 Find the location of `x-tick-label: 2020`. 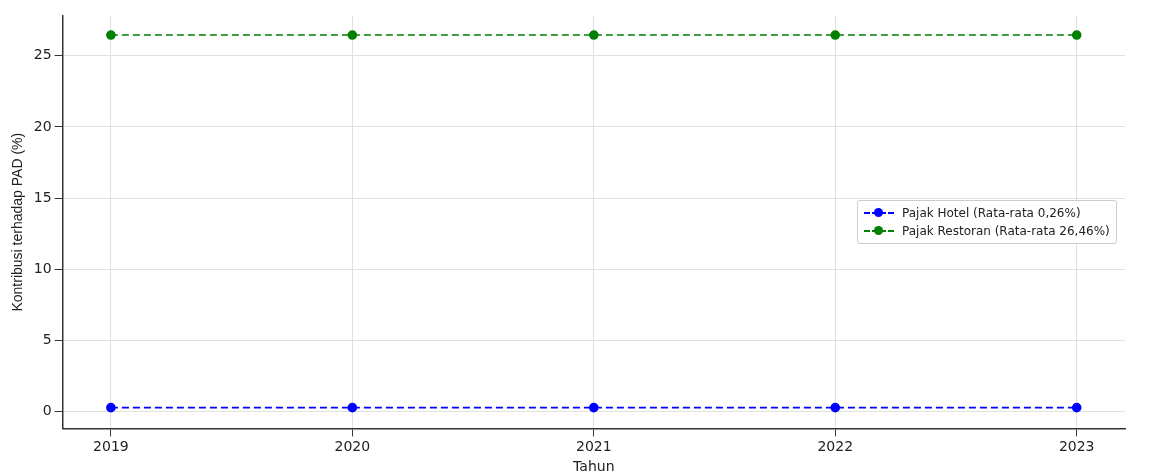

x-tick-label: 2020 is located at coordinates (352, 446).